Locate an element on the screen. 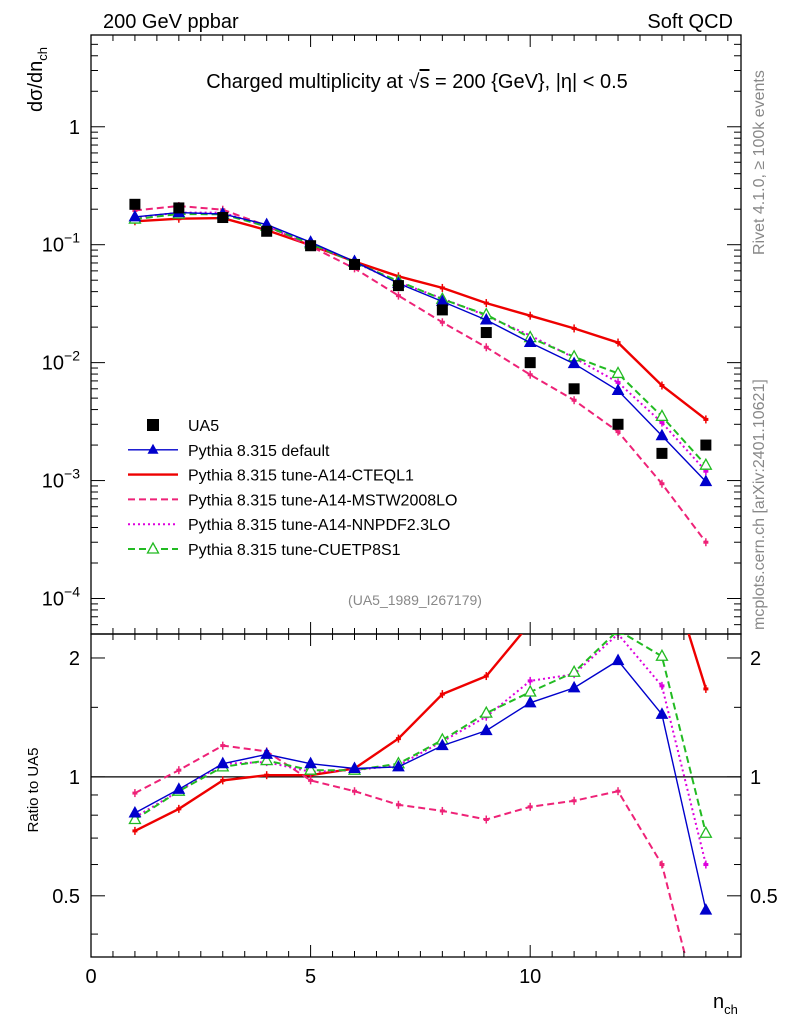  main-y-tick-label: 10⁻² is located at coordinates (61, 361).